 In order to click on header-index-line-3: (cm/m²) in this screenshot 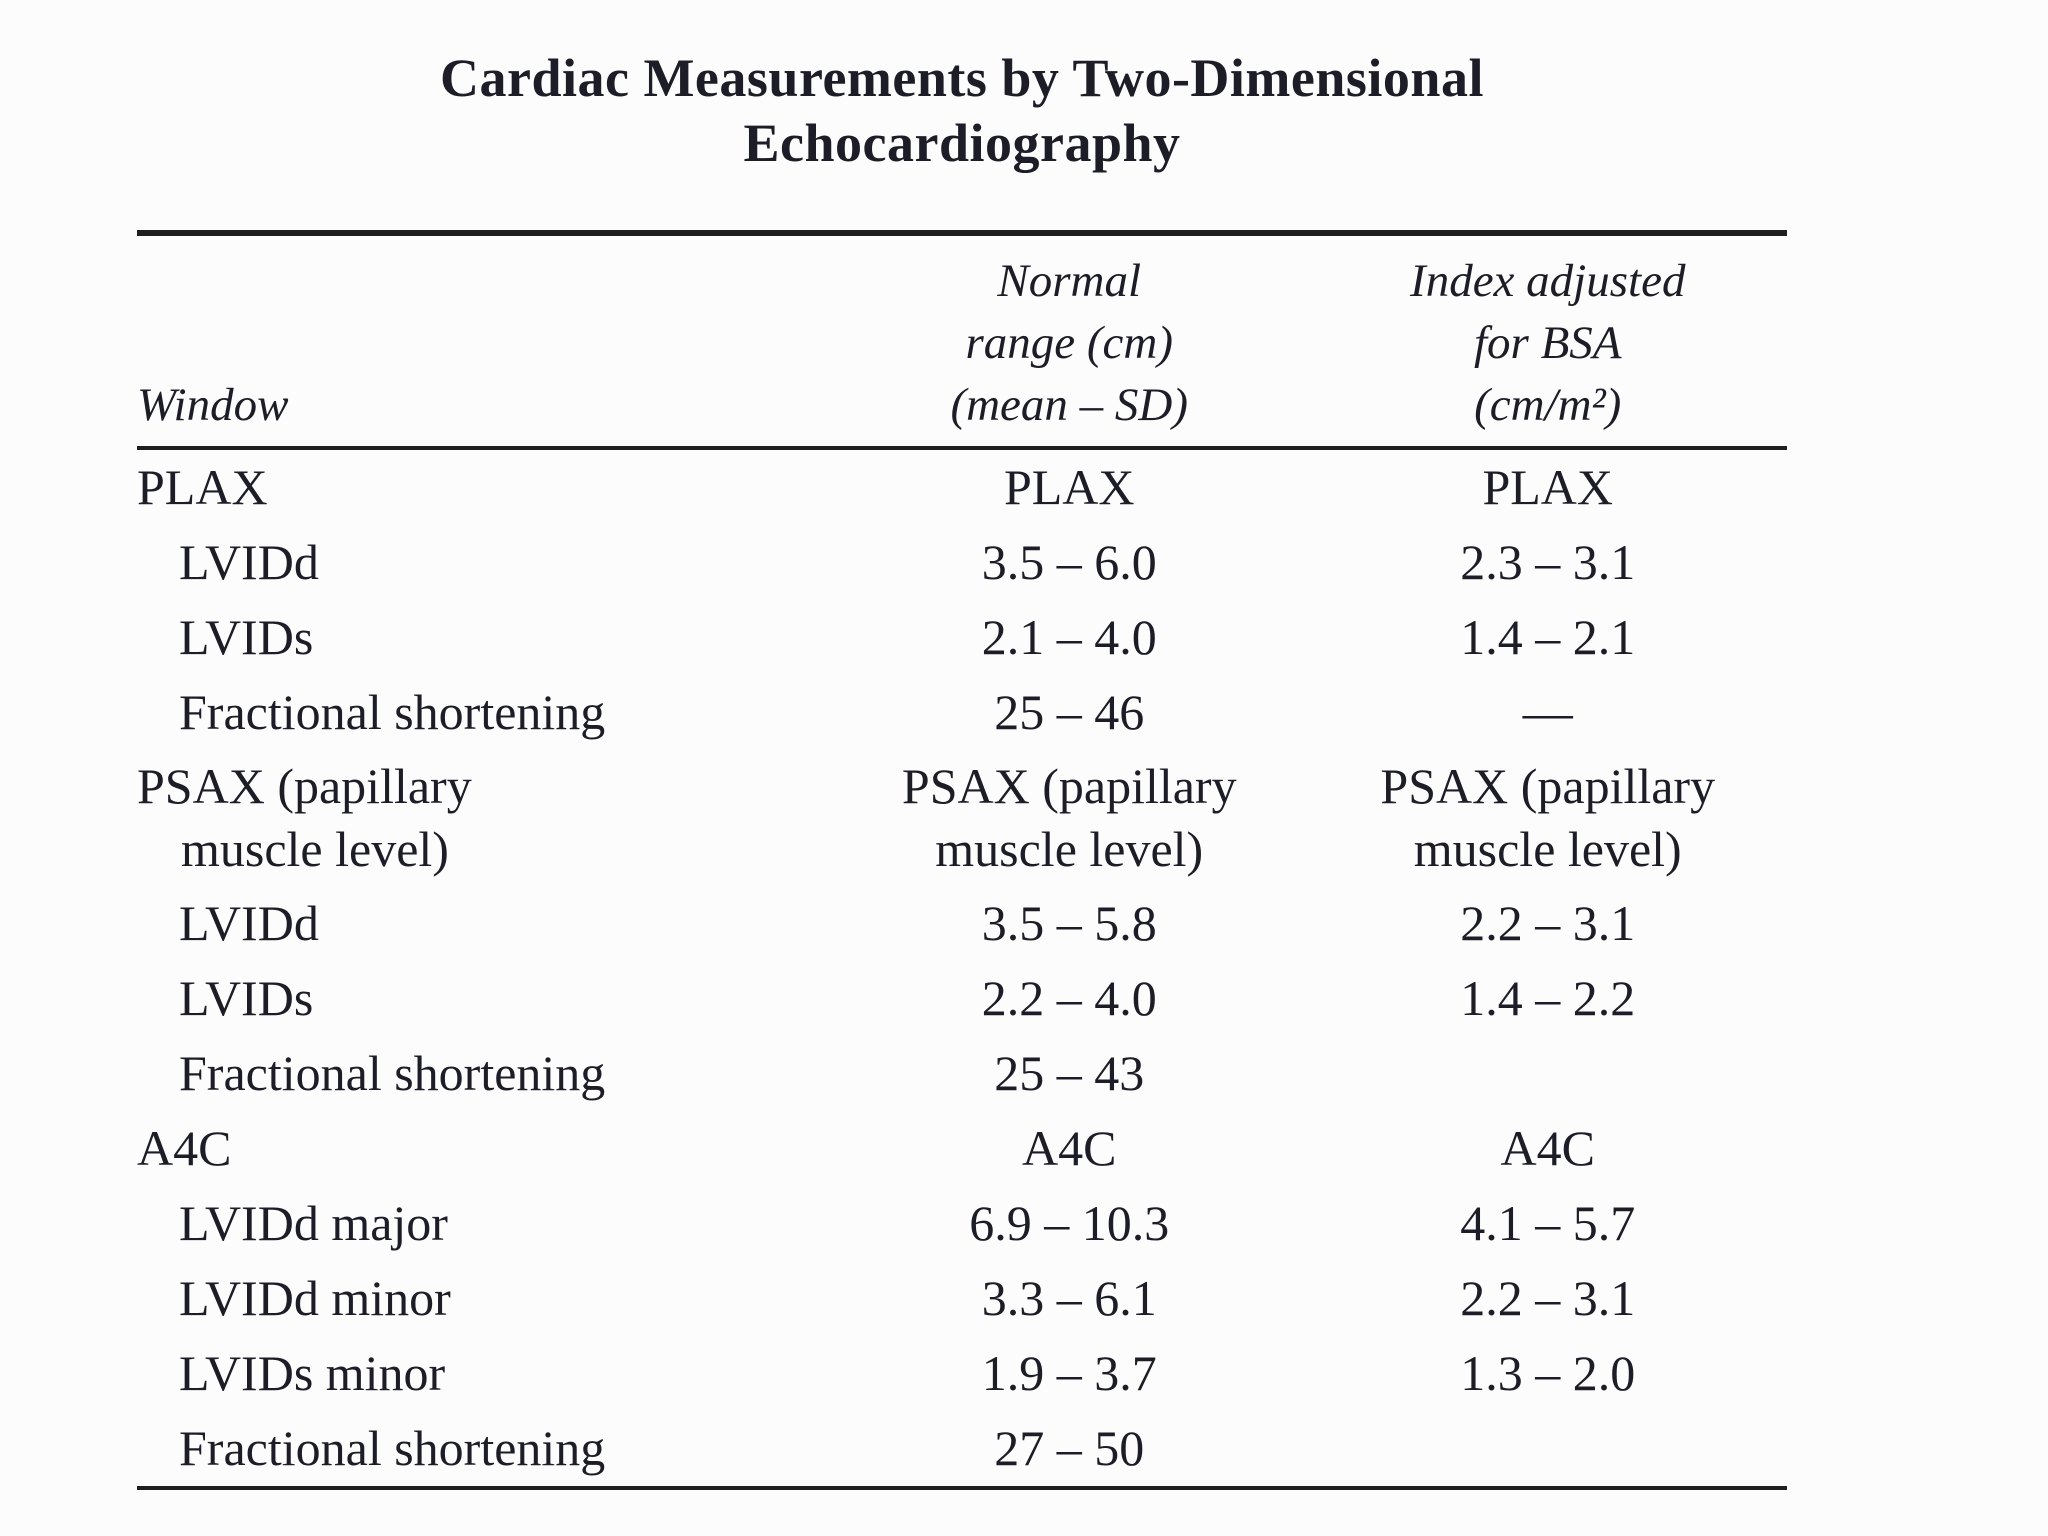, I will do `click(1548, 404)`.